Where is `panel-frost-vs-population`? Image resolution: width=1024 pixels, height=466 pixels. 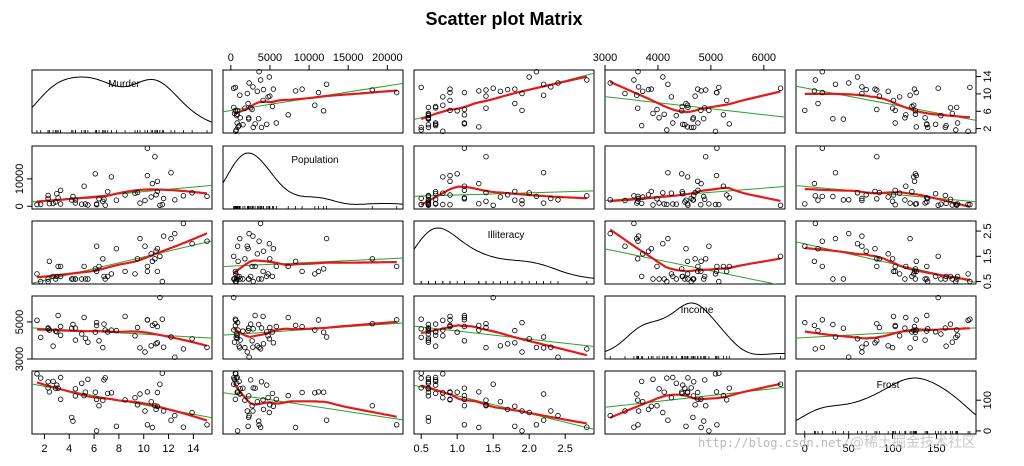 panel-frost-vs-population is located at coordinates (313, 402).